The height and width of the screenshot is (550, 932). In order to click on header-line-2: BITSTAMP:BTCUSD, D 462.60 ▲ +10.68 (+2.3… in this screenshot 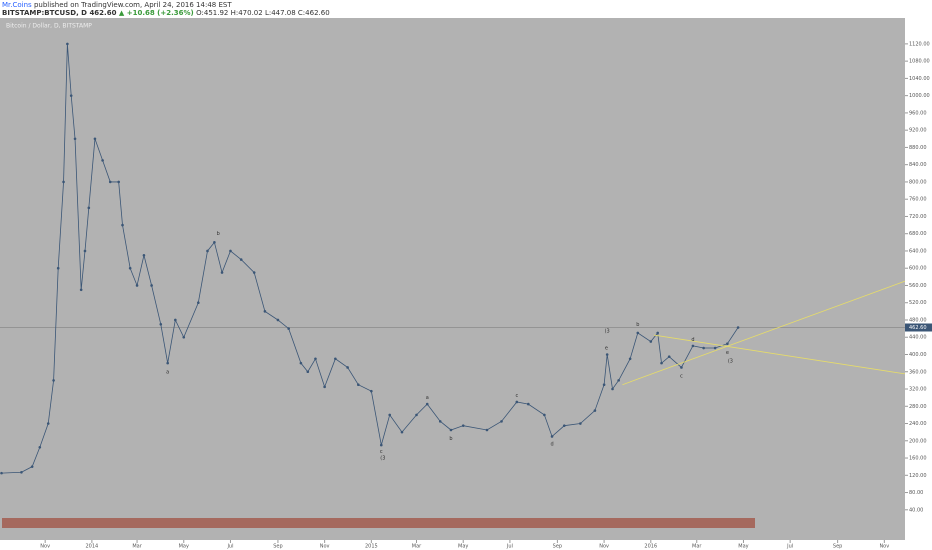, I will do `click(166, 13)`.